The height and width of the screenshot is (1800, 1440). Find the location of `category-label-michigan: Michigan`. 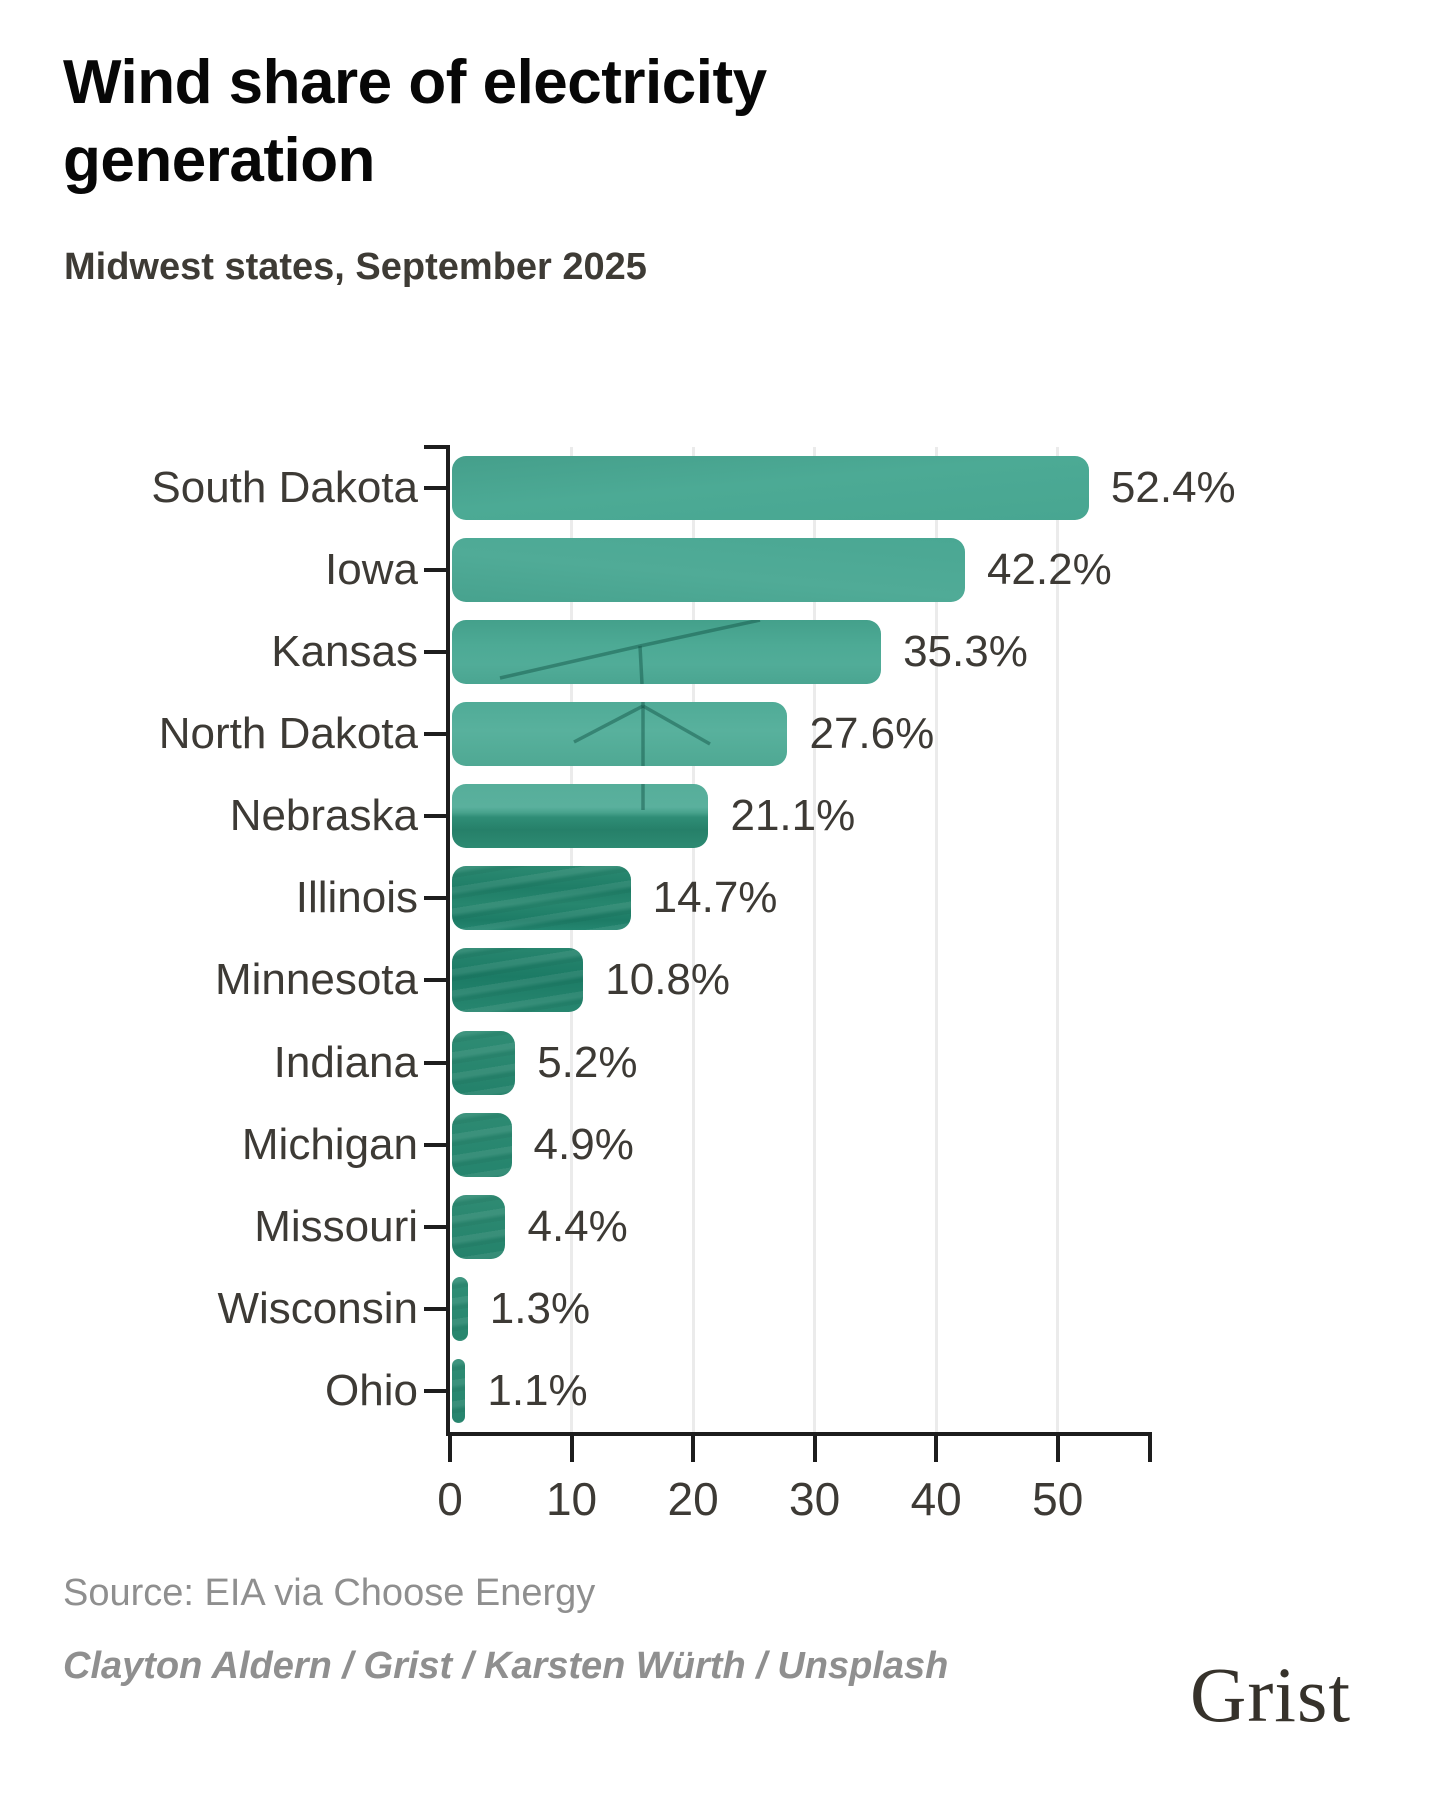

category-label-michigan: Michigan is located at coordinates (329, 1144).